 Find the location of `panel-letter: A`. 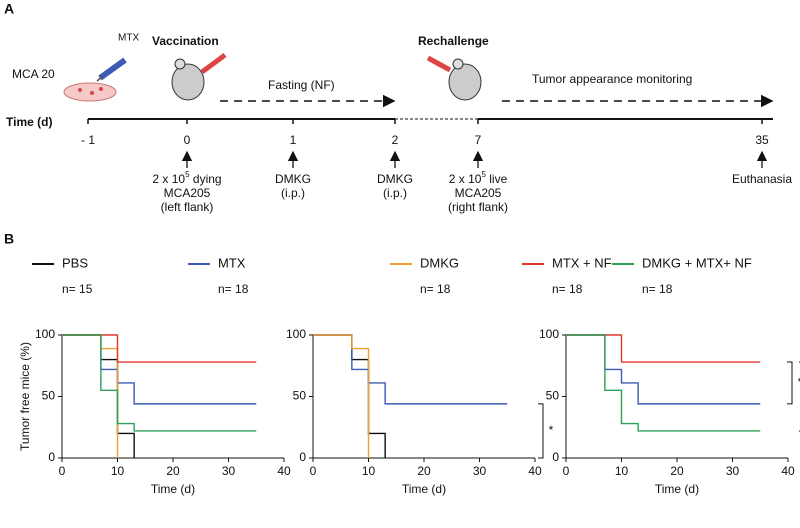

panel-letter: A is located at coordinates (9, 9).